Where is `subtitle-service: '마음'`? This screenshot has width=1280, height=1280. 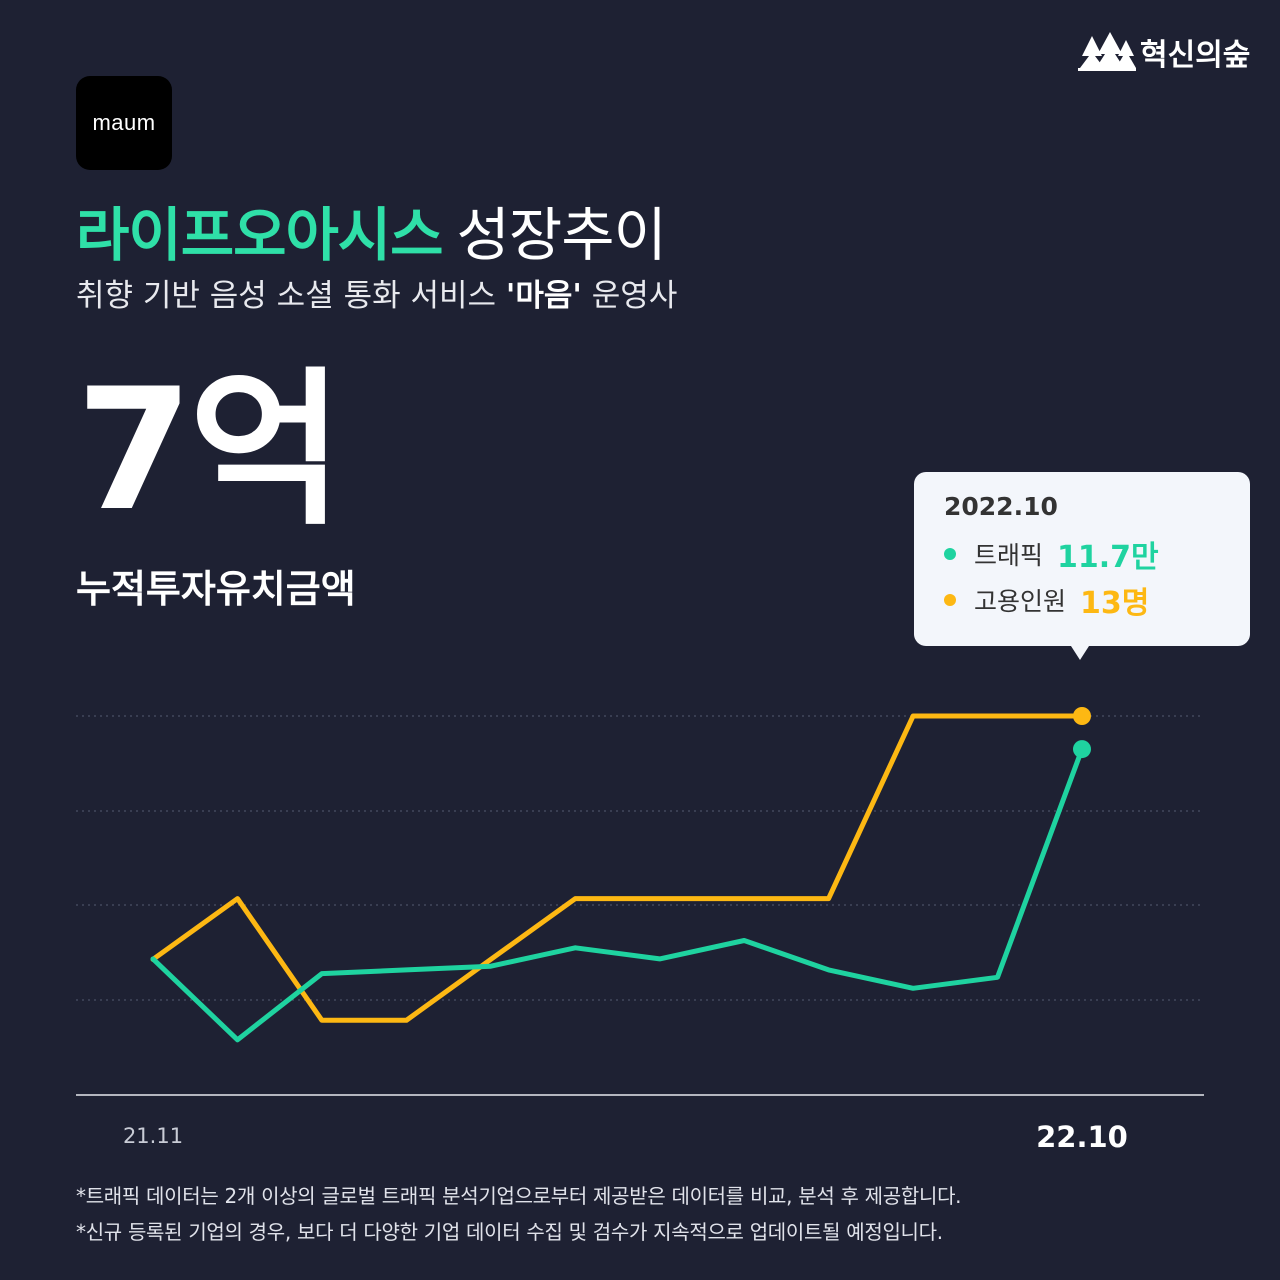 subtitle-service: '마음' is located at coordinates (543, 296).